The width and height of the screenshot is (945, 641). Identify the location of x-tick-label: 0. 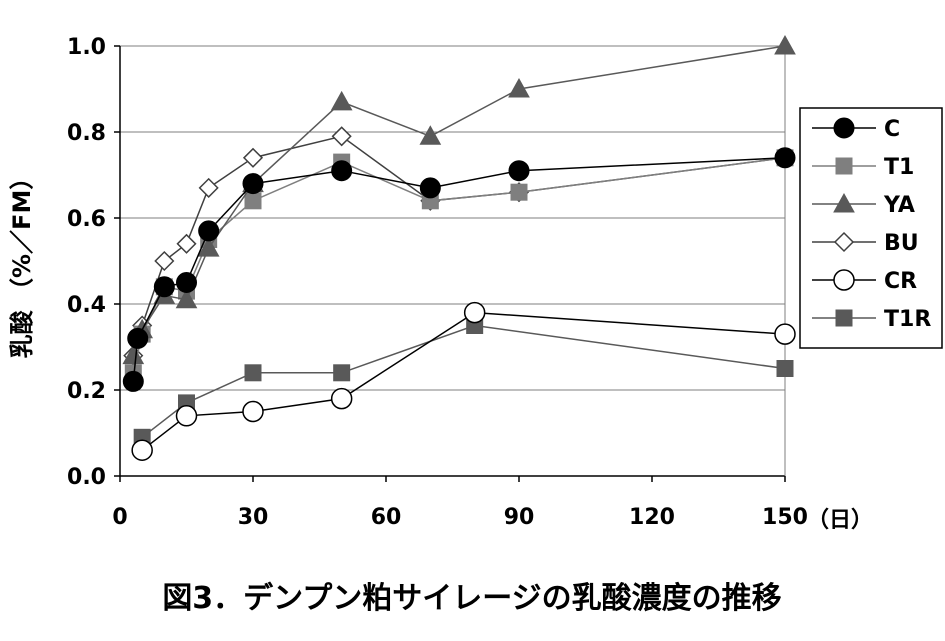
(119, 517).